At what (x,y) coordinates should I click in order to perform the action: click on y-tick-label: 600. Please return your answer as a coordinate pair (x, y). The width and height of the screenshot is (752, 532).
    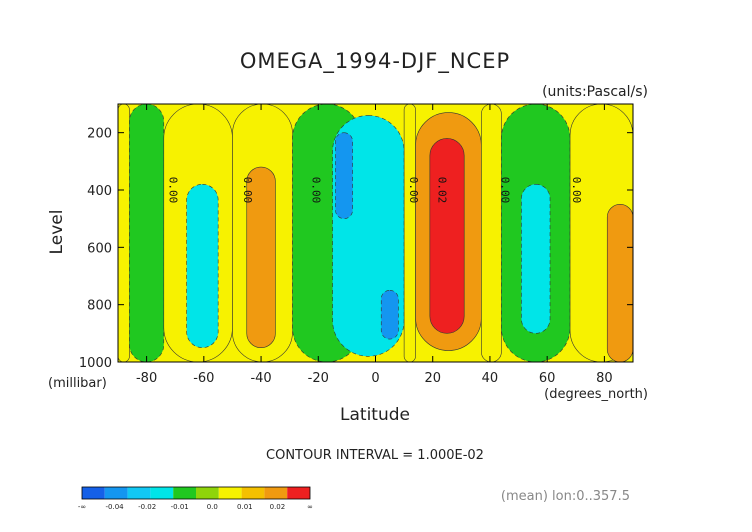
    Looking at the image, I should click on (99, 248).